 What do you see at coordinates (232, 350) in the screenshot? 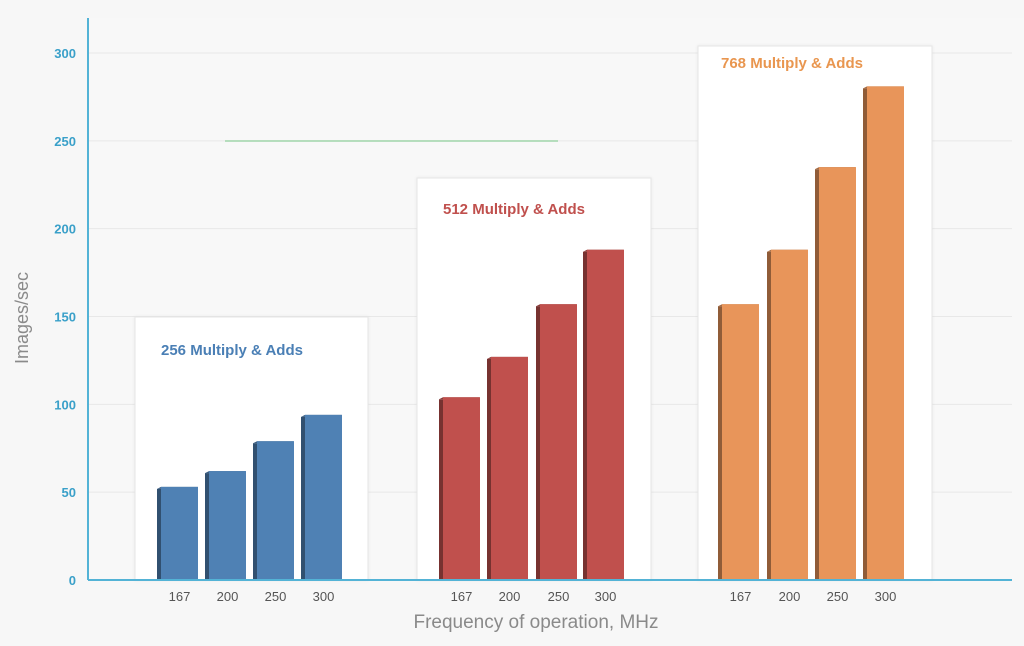
I see `group-title: 256 Multiply & Adds` at bounding box center [232, 350].